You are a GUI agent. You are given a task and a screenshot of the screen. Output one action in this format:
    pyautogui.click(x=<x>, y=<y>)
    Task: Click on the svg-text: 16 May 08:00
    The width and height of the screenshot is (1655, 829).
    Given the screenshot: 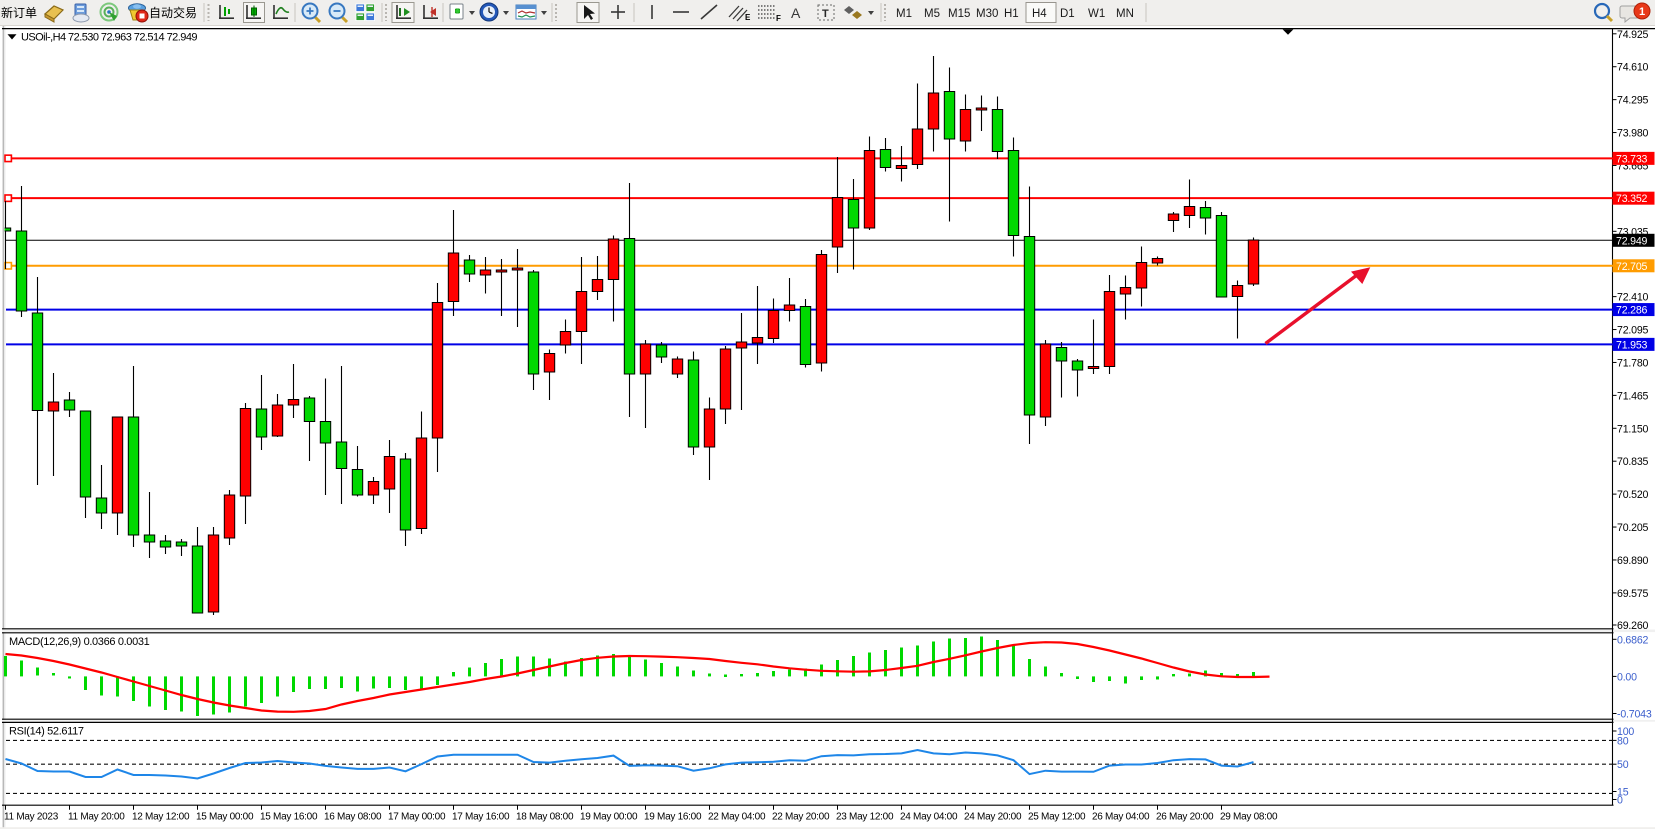 What is the action you would take?
    pyautogui.click(x=353, y=817)
    